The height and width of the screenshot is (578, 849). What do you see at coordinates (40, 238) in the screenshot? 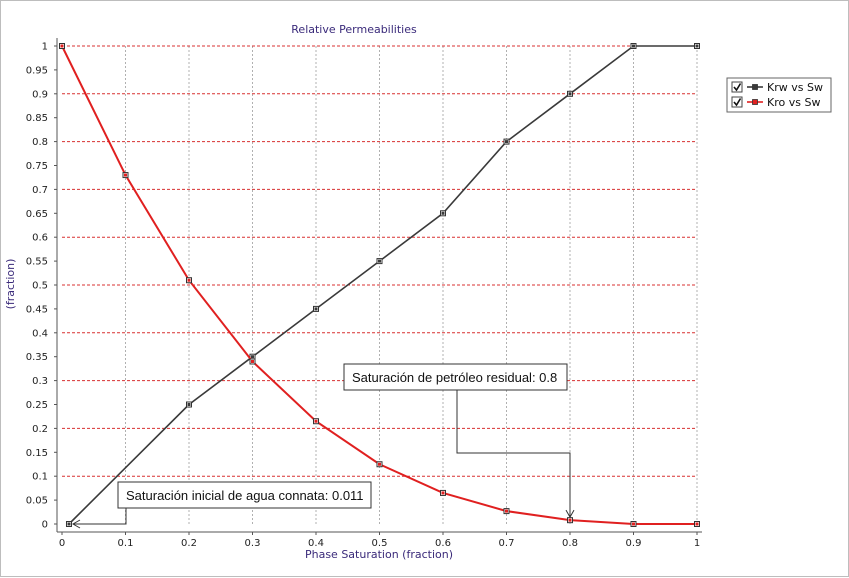
I see `y-tick-label: 0.6` at bounding box center [40, 238].